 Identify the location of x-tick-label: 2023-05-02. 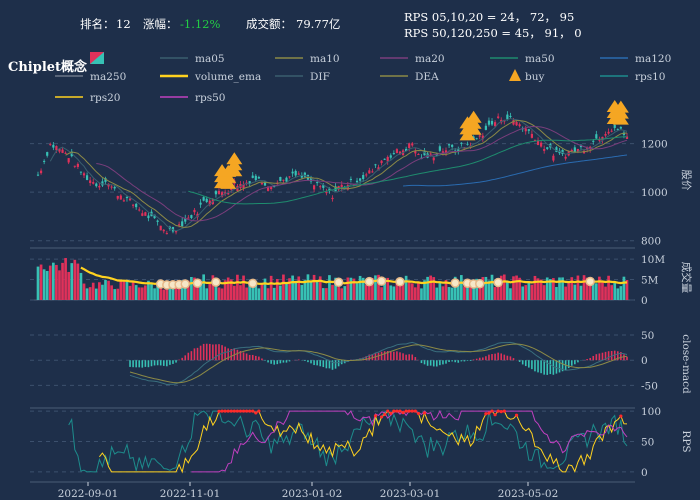
(528, 494).